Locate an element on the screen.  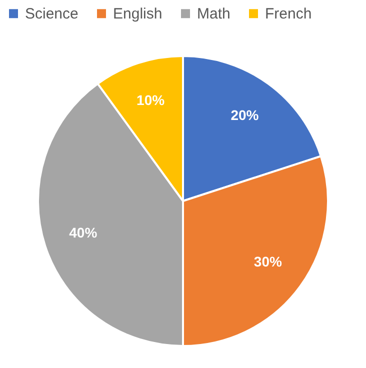
data-label: 40% is located at coordinates (83, 232).